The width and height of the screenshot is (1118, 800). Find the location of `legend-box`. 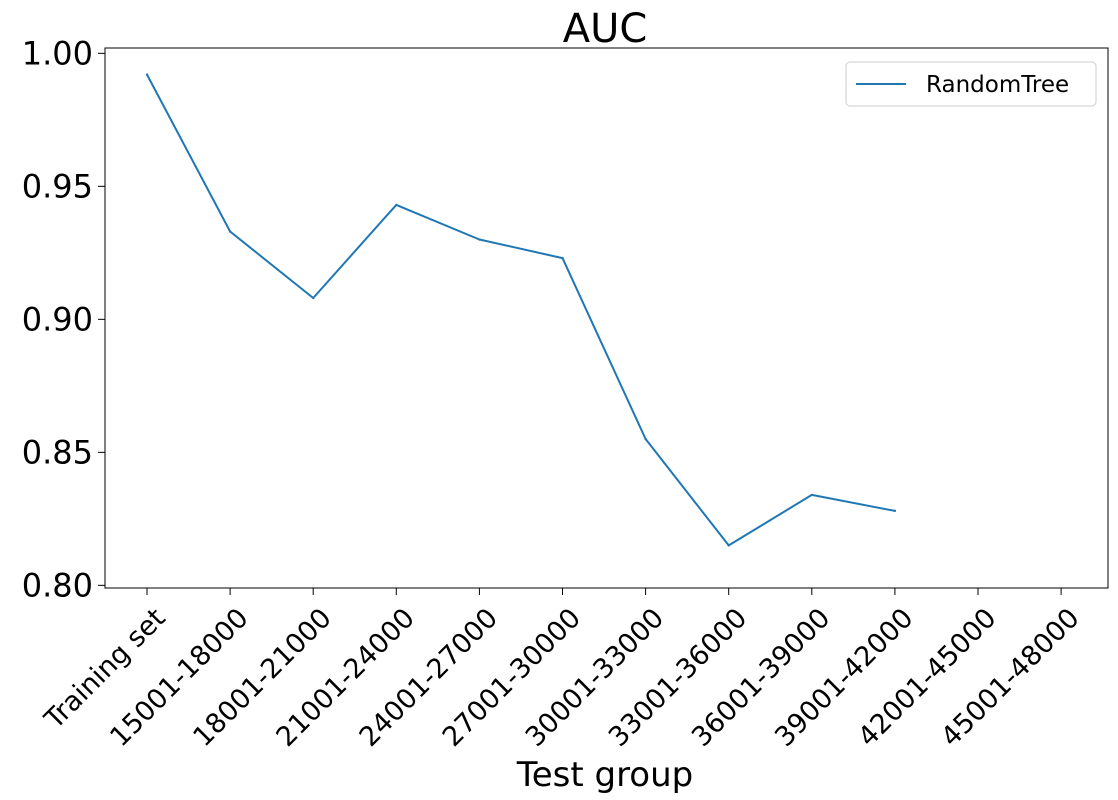

legend-box is located at coordinates (971, 84).